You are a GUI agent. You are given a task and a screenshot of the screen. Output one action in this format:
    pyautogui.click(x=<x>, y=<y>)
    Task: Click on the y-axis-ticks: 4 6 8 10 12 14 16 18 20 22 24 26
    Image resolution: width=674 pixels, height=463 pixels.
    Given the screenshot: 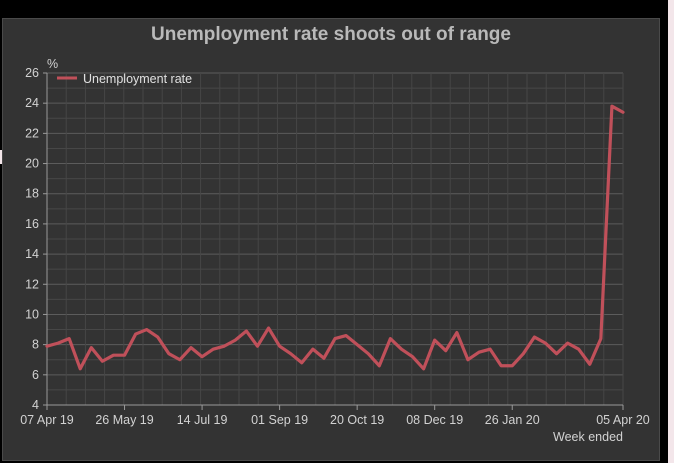 What is the action you would take?
    pyautogui.click(x=36, y=239)
    